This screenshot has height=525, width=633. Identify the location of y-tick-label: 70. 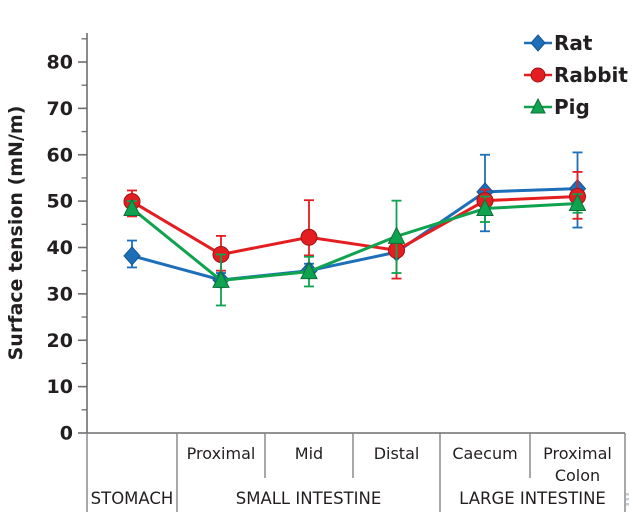
(60, 109).